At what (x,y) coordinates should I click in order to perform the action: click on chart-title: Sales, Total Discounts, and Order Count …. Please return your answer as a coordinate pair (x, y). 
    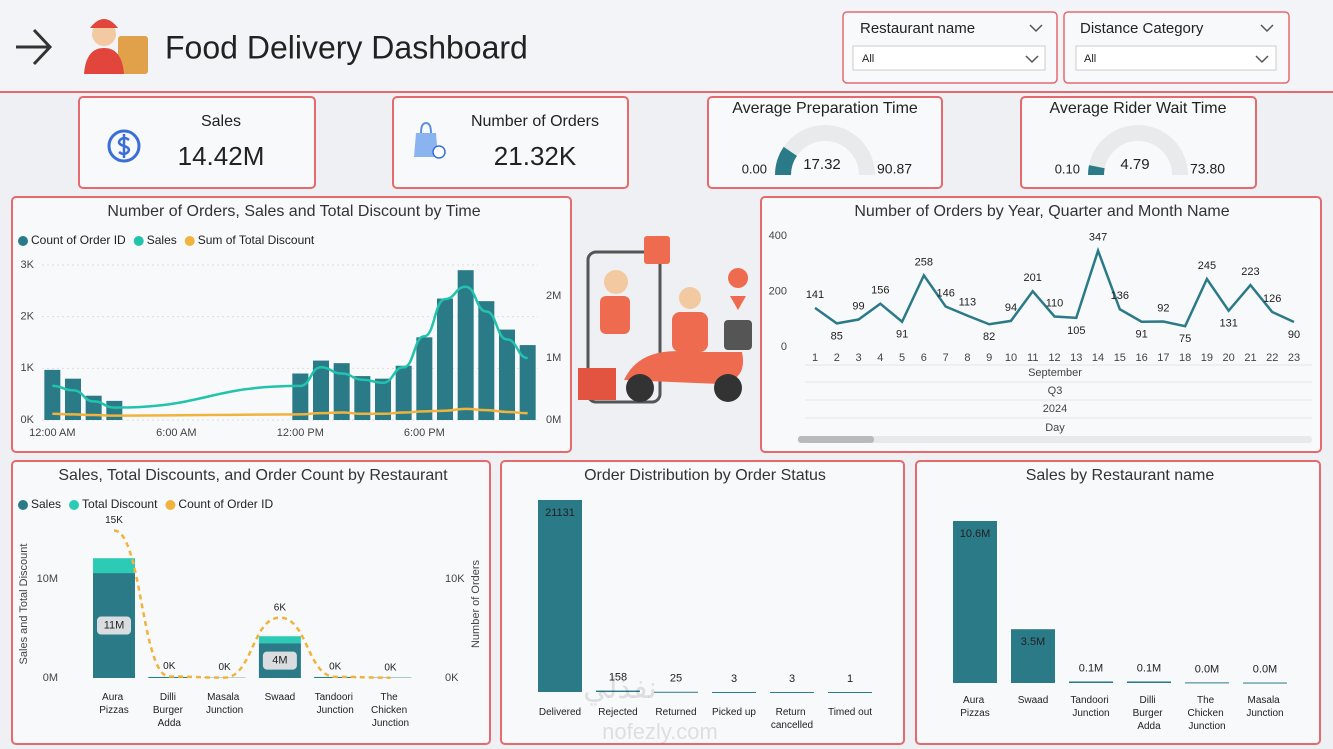
    Looking at the image, I should click on (253, 475).